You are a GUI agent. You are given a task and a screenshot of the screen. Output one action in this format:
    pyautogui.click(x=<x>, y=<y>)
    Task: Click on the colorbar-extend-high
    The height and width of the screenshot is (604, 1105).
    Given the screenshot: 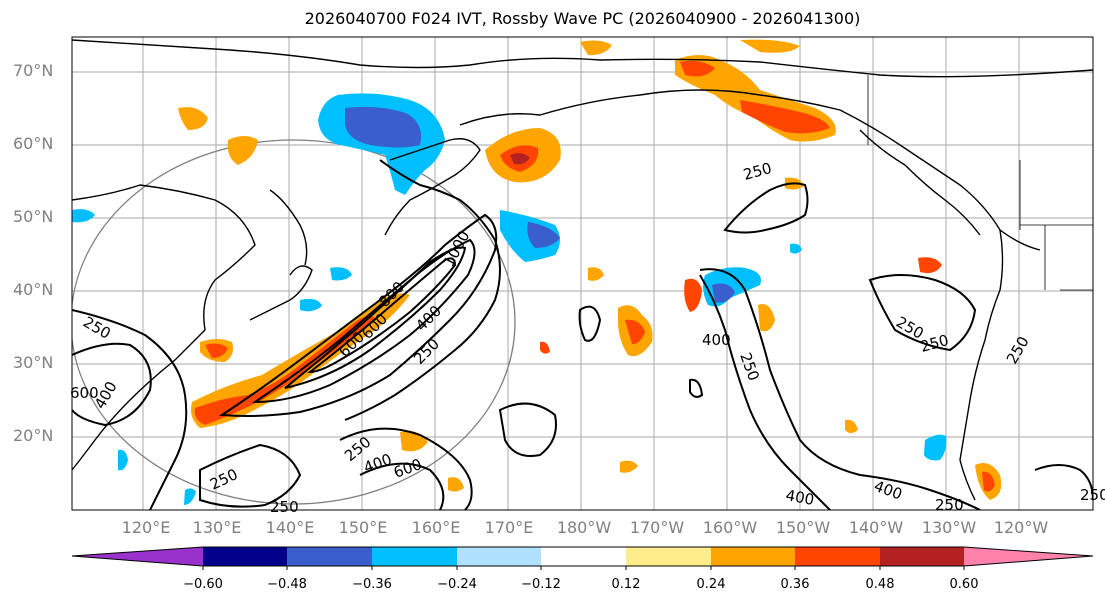 What is the action you would take?
    pyautogui.click(x=1028, y=556)
    